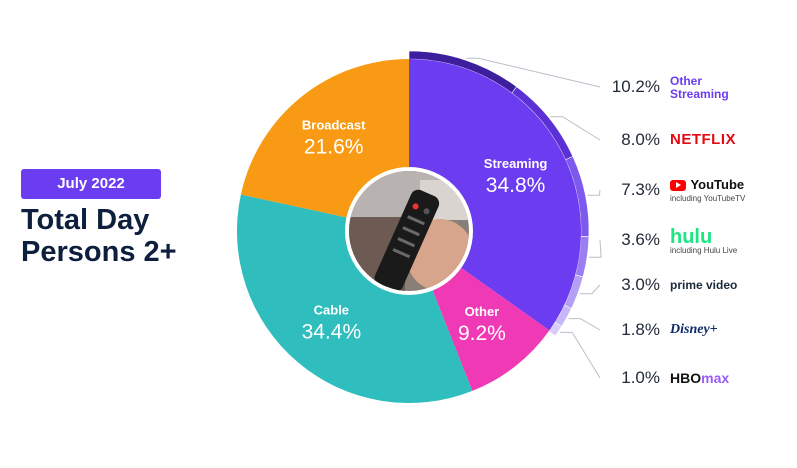 The width and height of the screenshot is (797, 468). What do you see at coordinates (482, 311) in the screenshot?
I see `slice-name-other: Other` at bounding box center [482, 311].